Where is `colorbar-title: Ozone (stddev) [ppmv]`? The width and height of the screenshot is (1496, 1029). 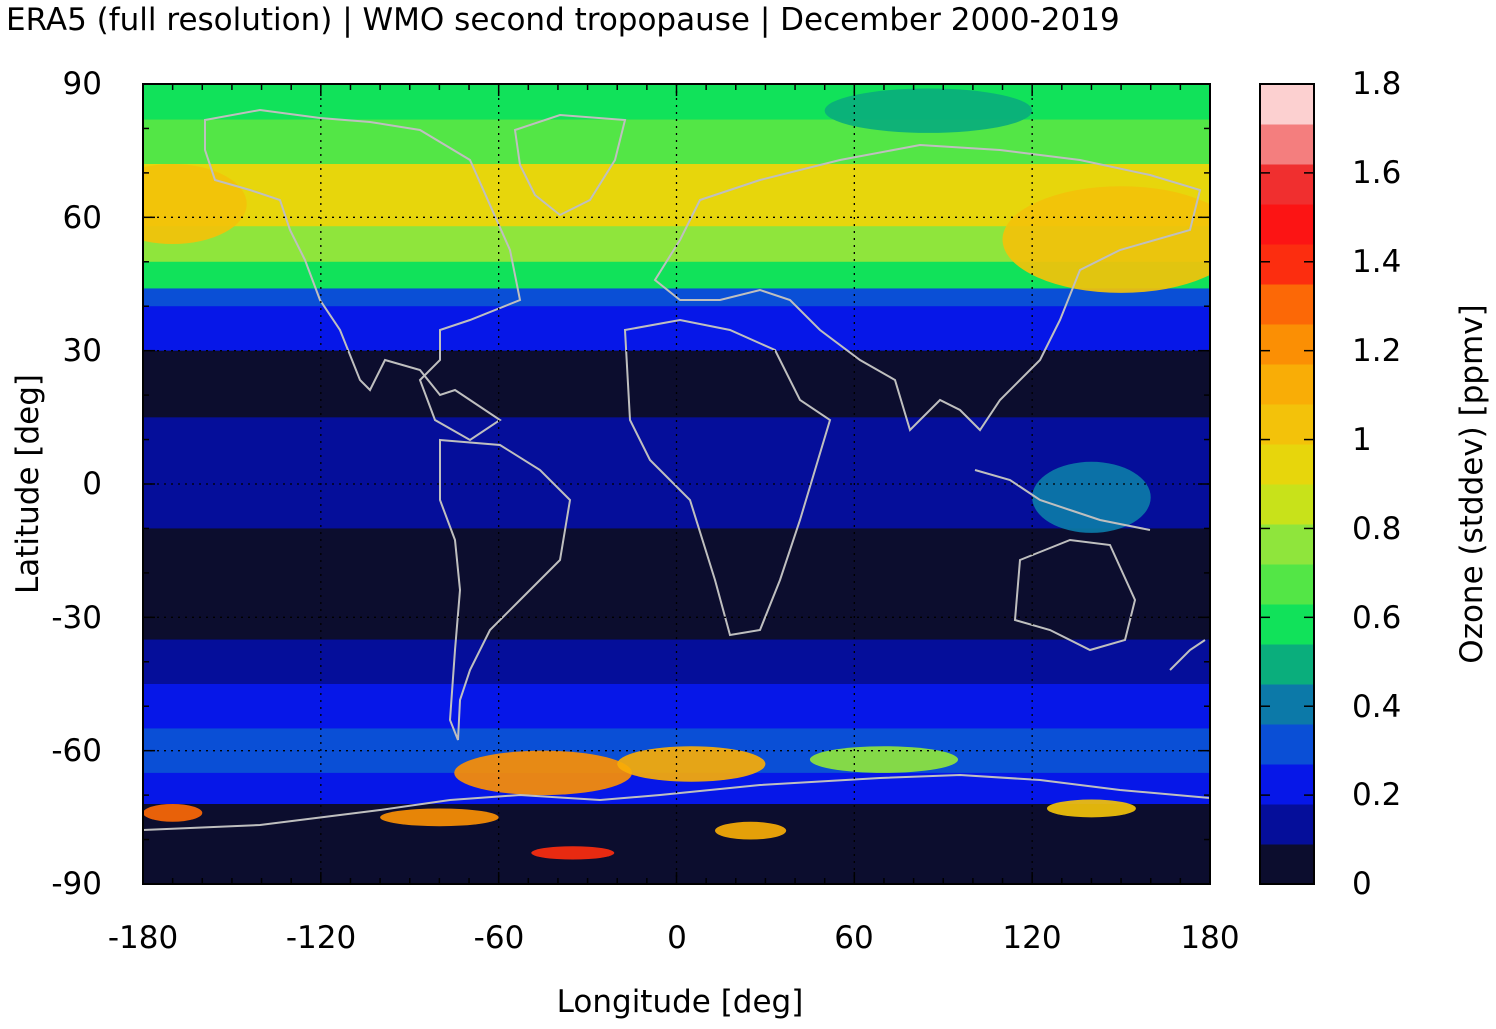 colorbar-title: Ozone (stddev) [ppmv] is located at coordinates (1472, 484).